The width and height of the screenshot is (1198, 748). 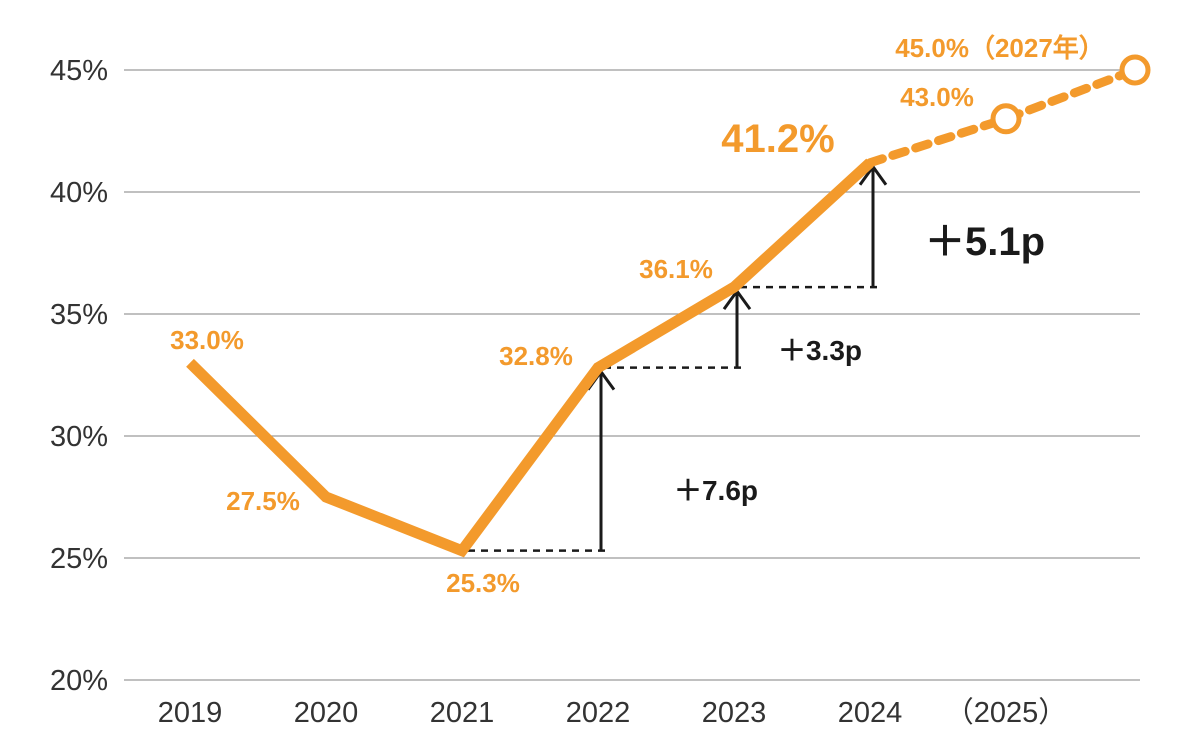 I want to click on x-tick-label: 2020, so click(x=326, y=713).